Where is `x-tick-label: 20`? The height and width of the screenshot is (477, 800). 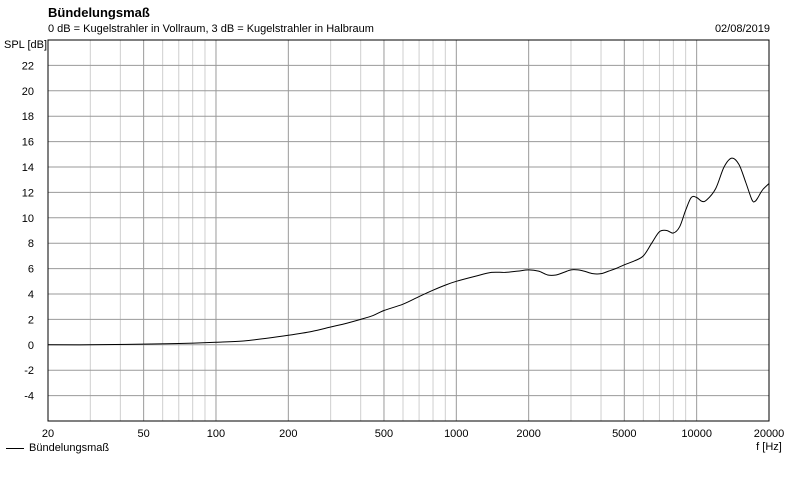 x-tick-label: 20 is located at coordinates (48, 434).